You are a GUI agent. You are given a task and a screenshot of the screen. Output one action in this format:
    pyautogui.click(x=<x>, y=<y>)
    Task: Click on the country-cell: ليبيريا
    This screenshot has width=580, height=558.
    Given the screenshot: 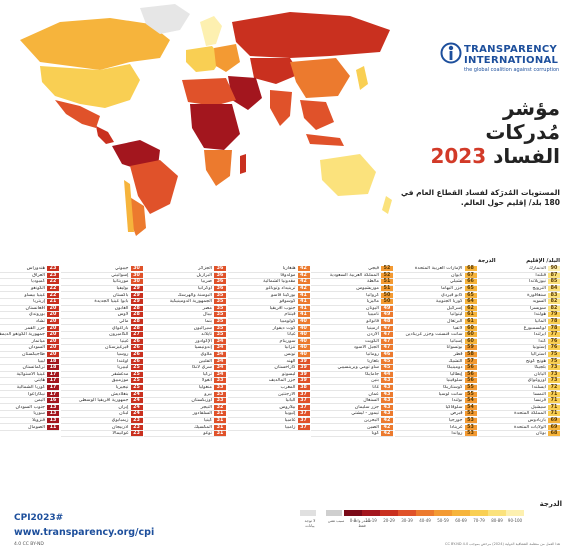 What is the action you would take?
    pyautogui.click(x=123, y=368)
    